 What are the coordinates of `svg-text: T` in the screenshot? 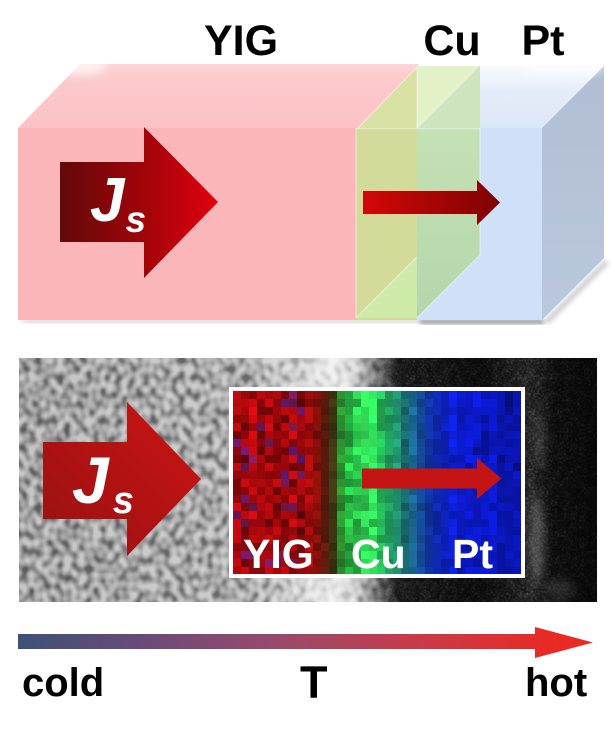 It's located at (314, 682).